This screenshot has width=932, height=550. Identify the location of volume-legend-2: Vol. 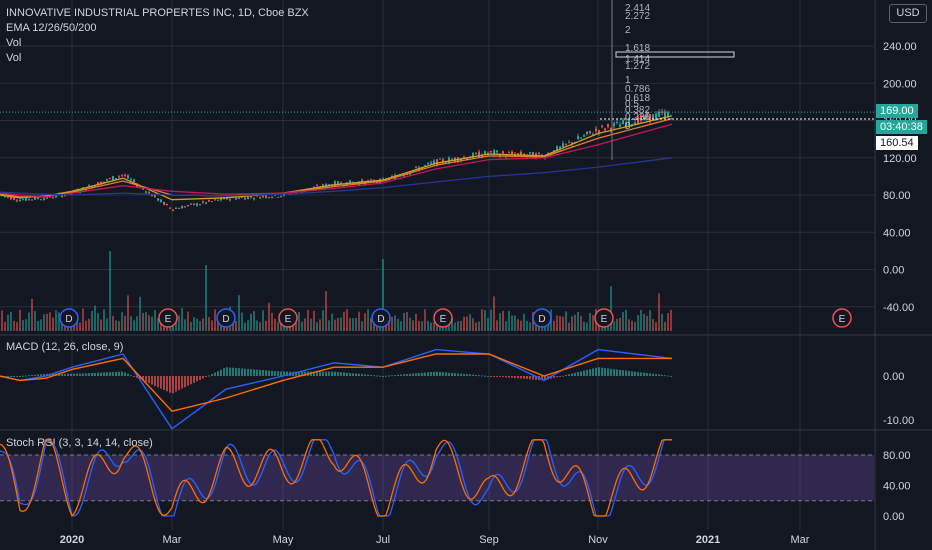
(14, 58).